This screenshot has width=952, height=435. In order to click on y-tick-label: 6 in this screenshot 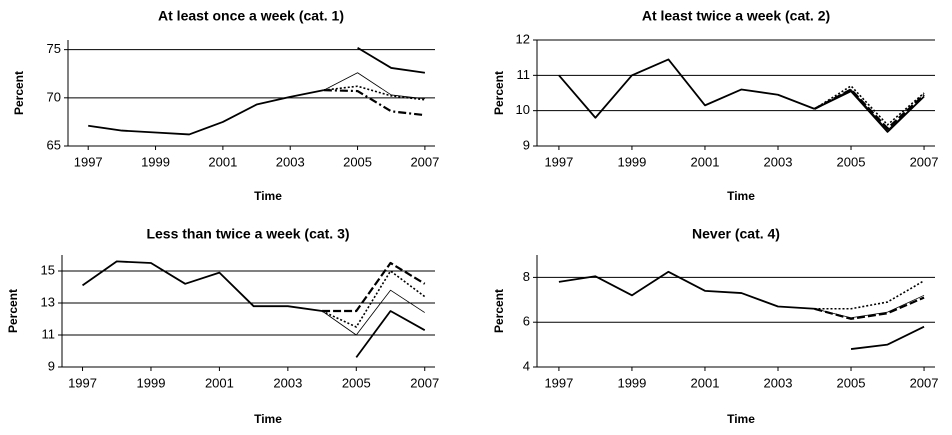, I will do `click(526, 321)`.